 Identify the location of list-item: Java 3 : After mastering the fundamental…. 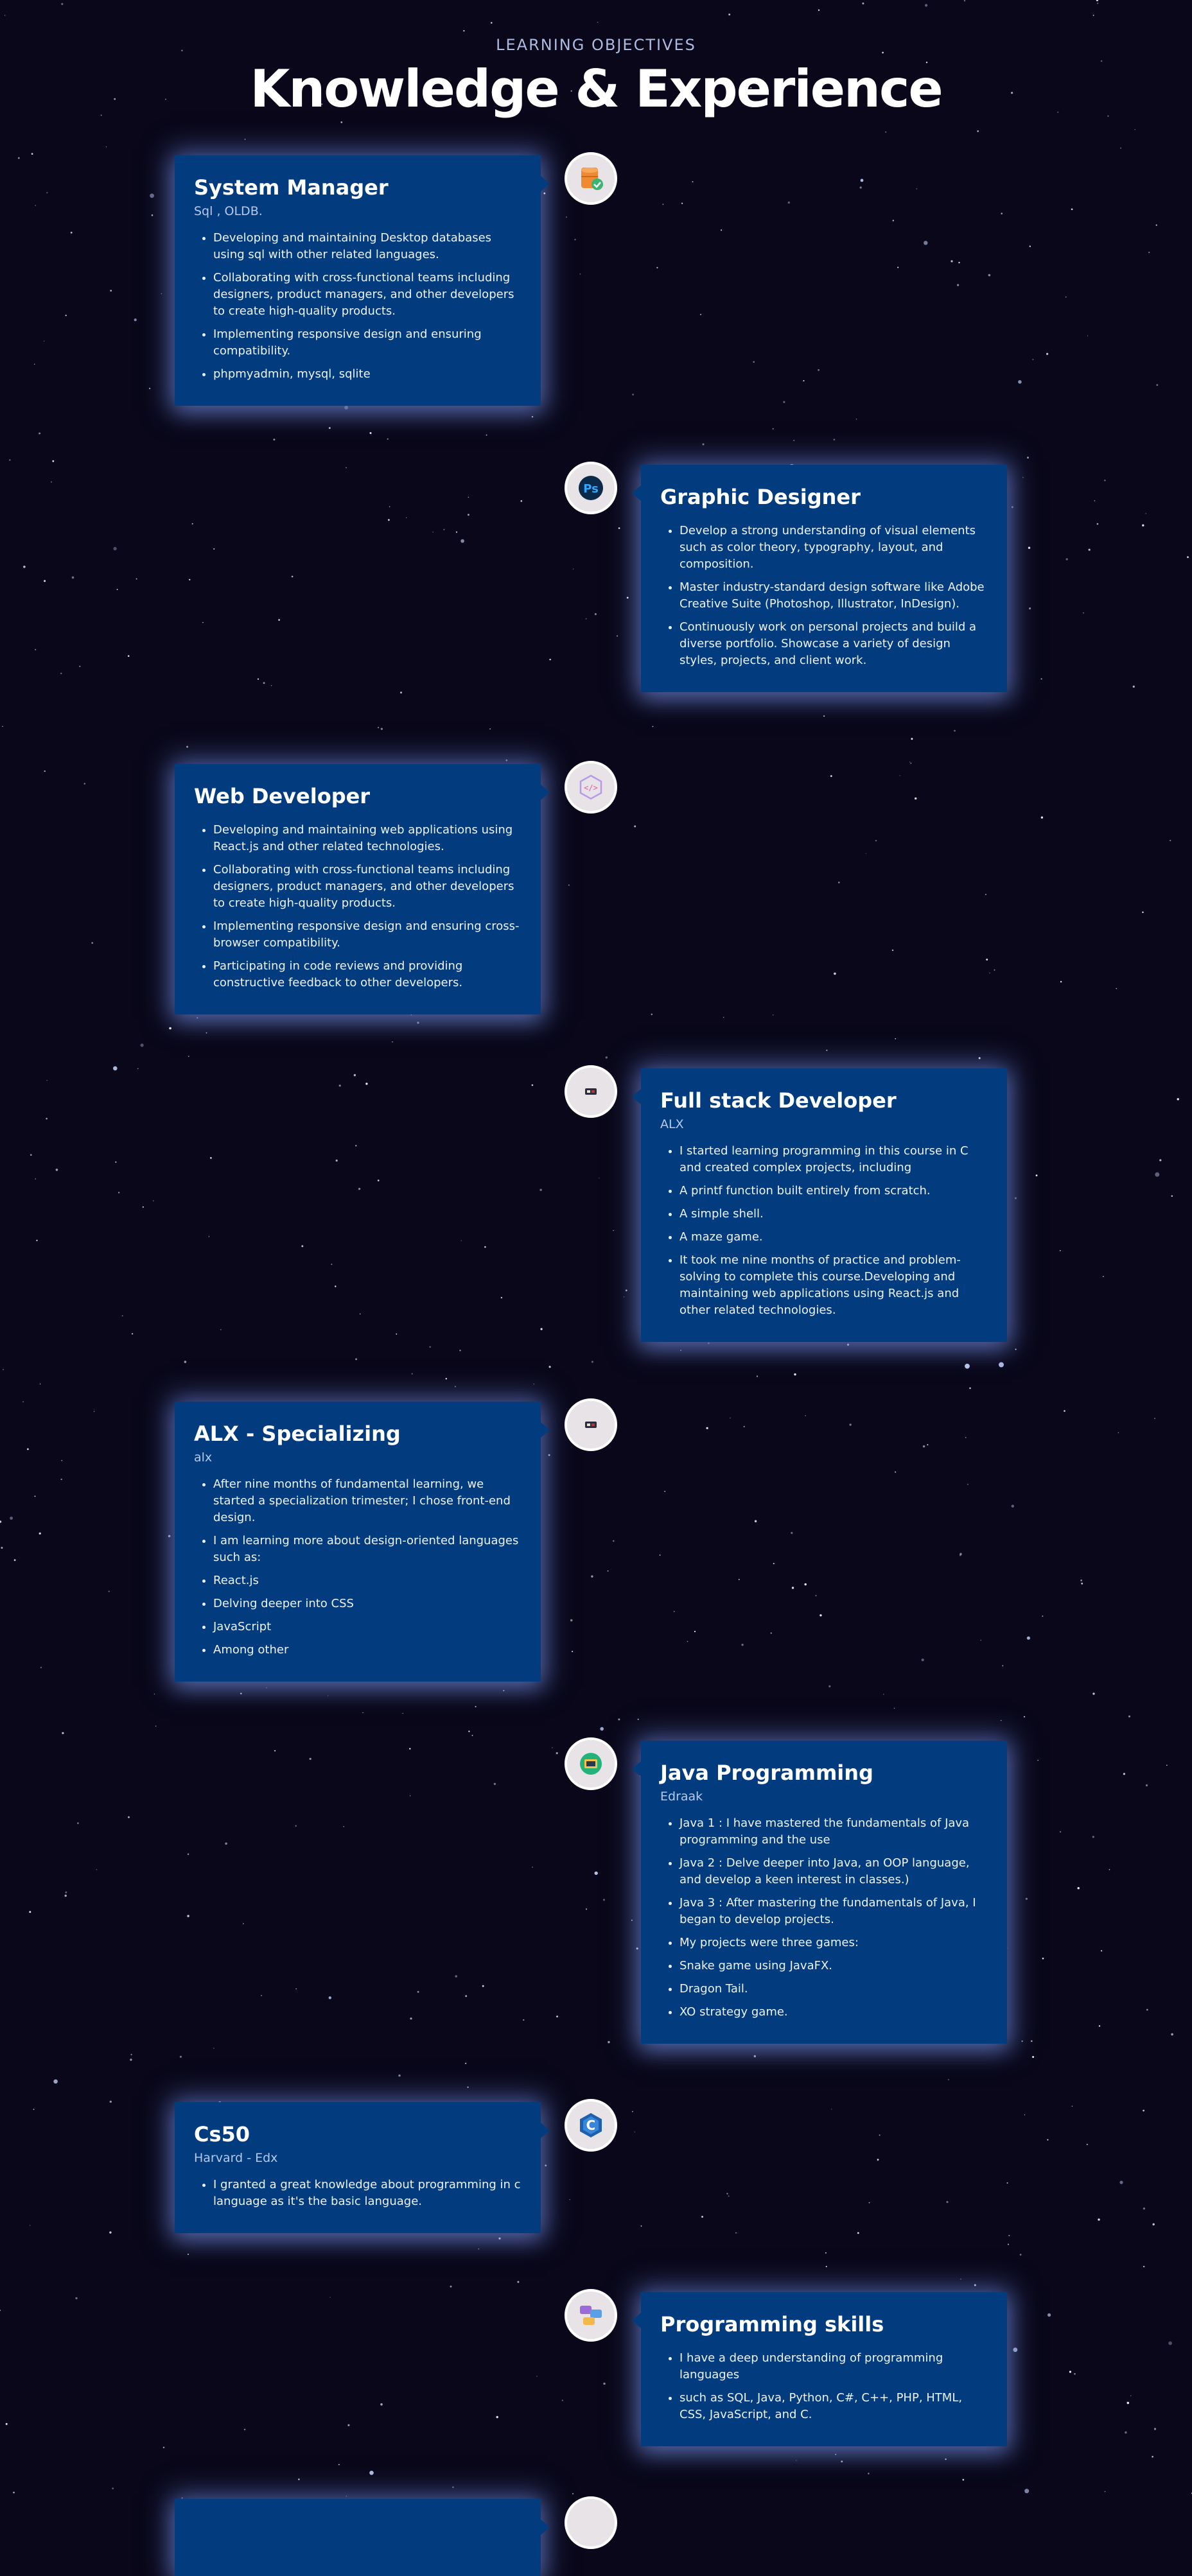
(833, 1911).